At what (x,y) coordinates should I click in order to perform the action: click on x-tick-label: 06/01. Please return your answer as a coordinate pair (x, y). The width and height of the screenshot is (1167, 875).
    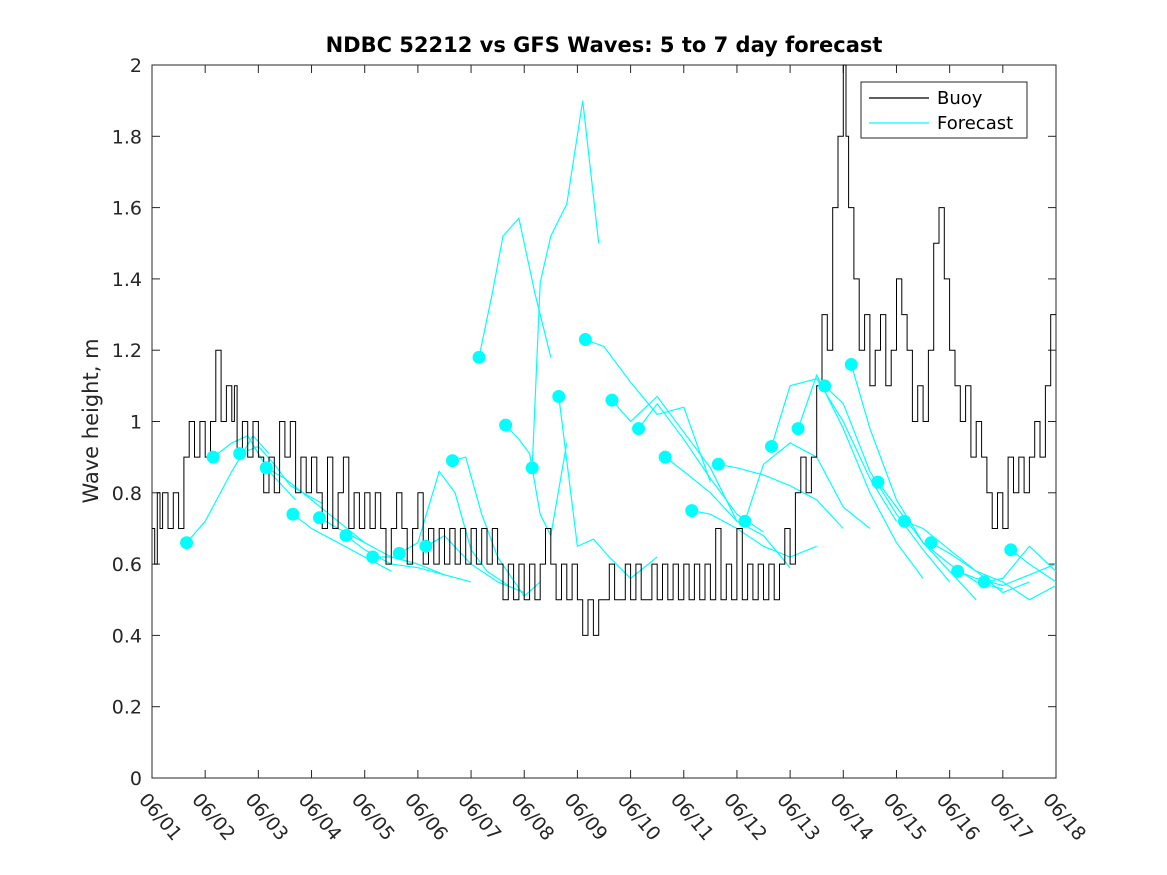
    Looking at the image, I should click on (160, 817).